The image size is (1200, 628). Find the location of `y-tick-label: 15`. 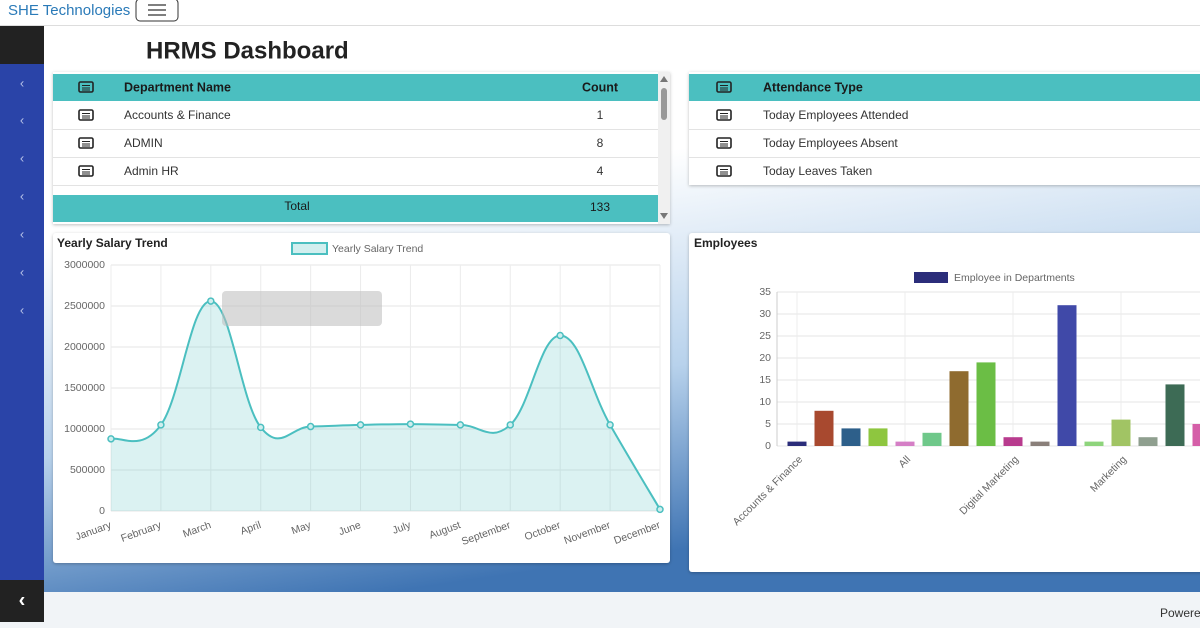

y-tick-label: 15 is located at coordinates (765, 380).